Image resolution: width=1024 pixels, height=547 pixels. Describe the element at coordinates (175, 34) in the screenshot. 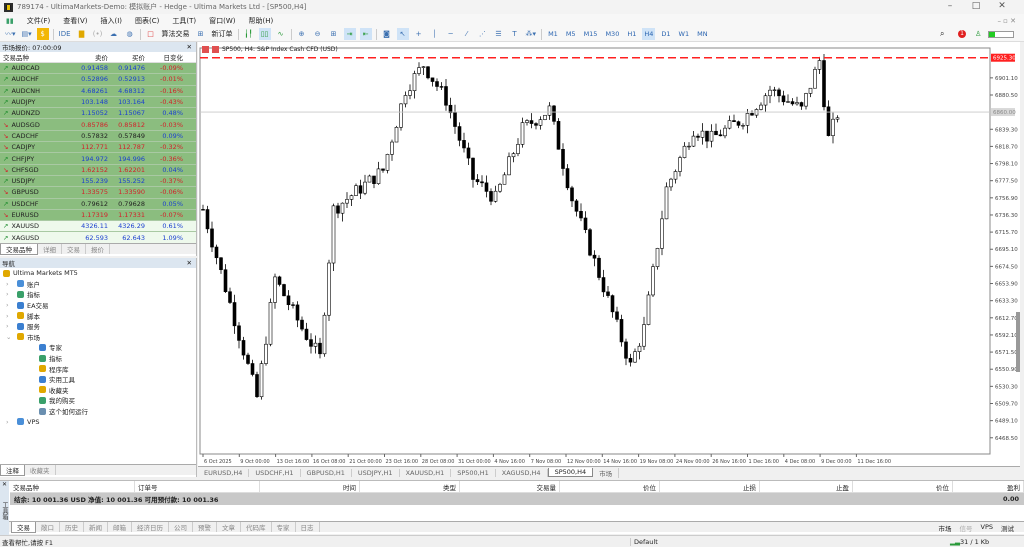

I see `algo-trading-button: 算法交易` at that location.